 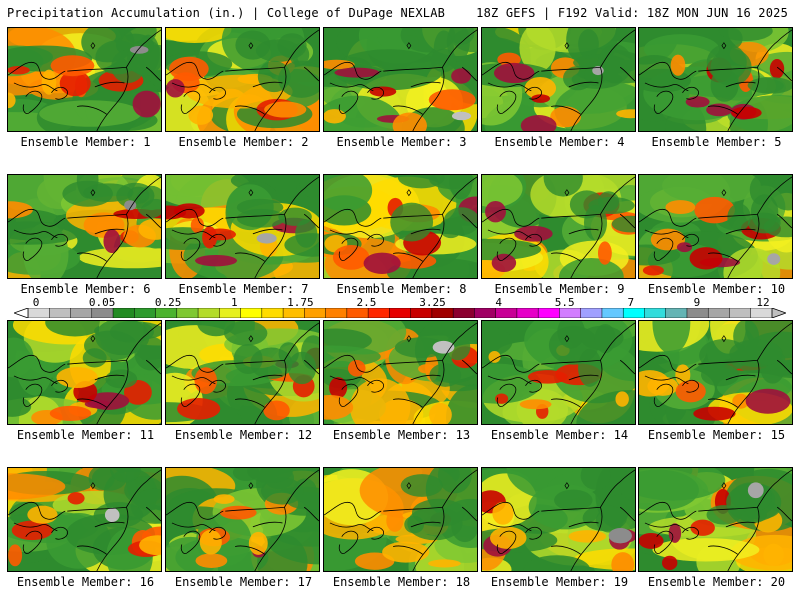 What do you see at coordinates (234, 302) in the screenshot?
I see `colorbar-tick-label: 1` at bounding box center [234, 302].